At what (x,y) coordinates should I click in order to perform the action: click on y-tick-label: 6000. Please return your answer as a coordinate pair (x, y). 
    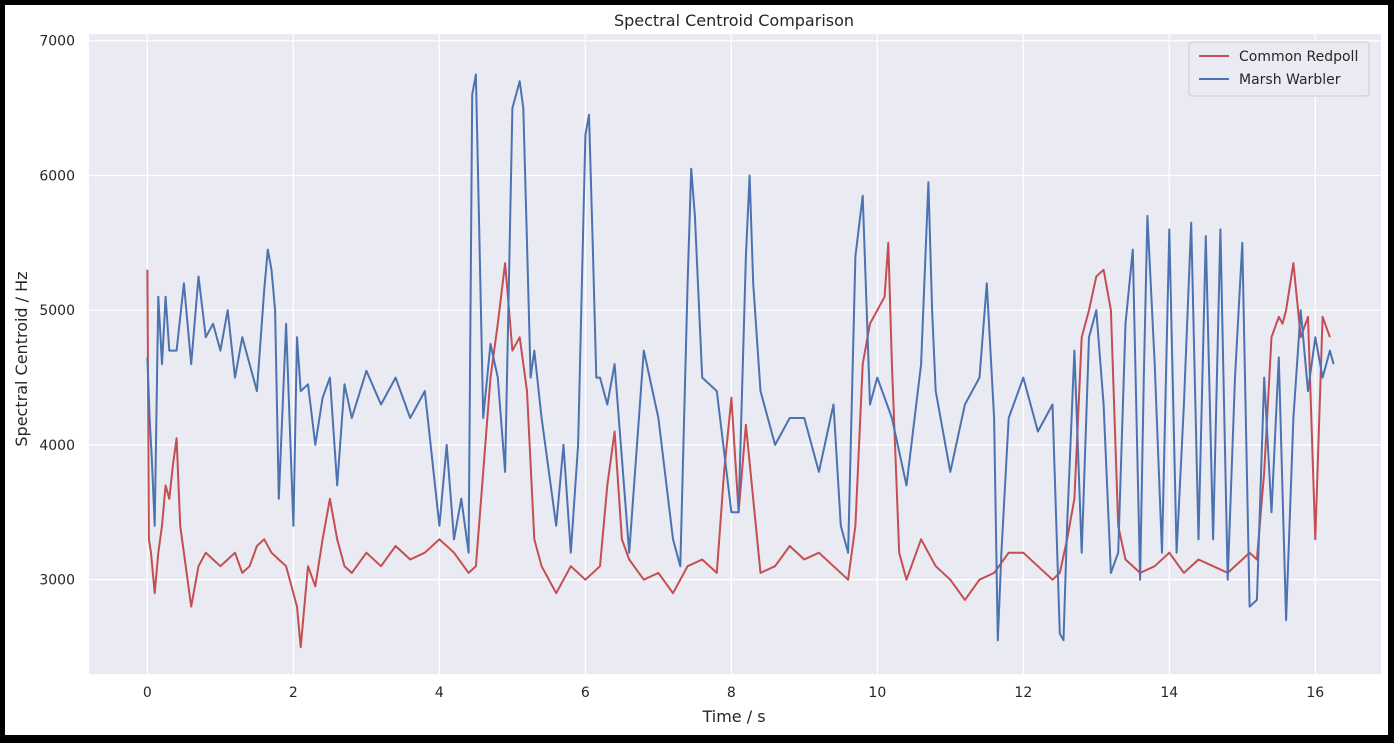
    Looking at the image, I should click on (57, 176).